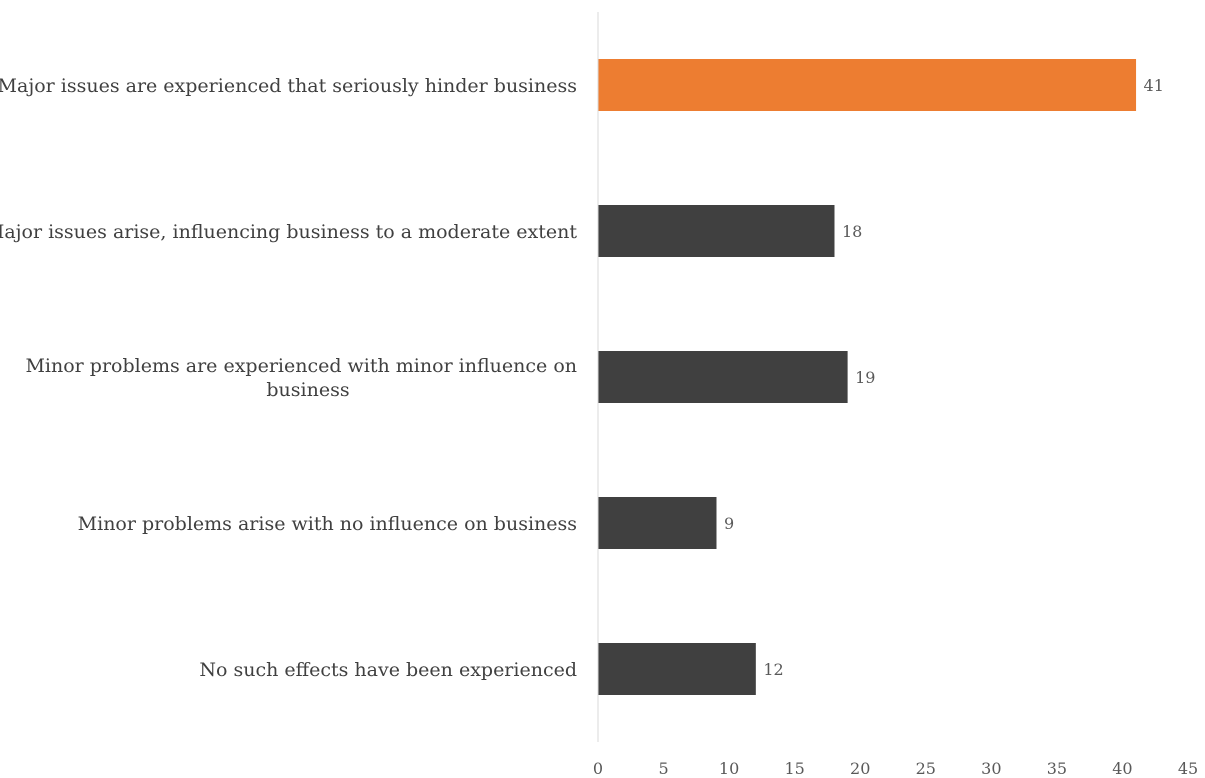  What do you see at coordinates (1057, 768) in the screenshot?
I see `x-tick-label: 35` at bounding box center [1057, 768].